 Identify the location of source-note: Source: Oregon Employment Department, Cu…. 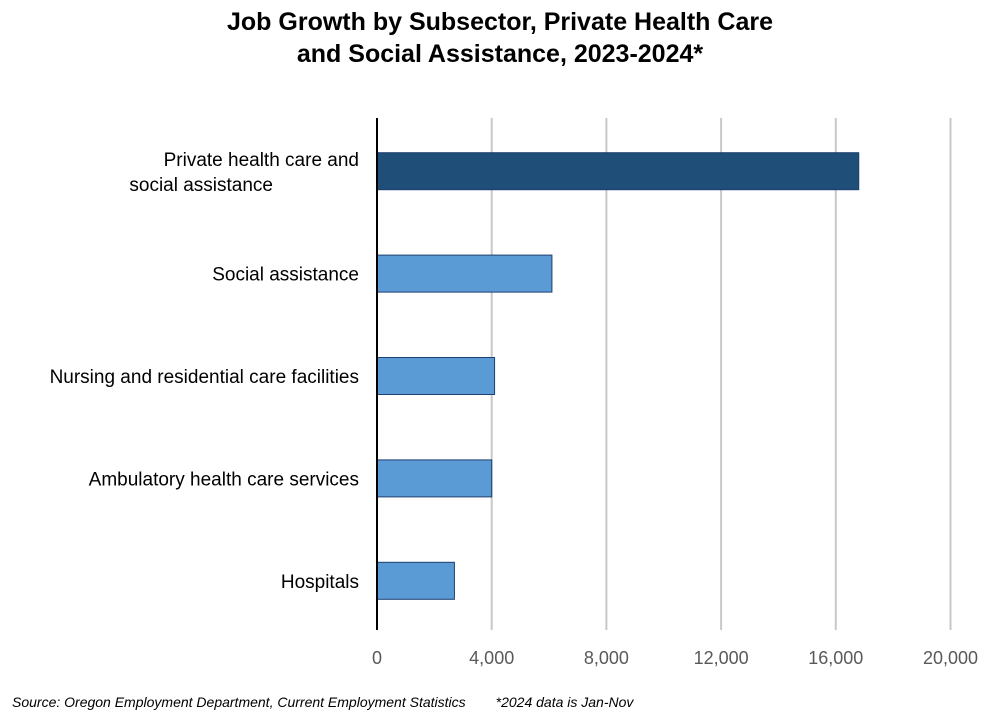
(239, 702).